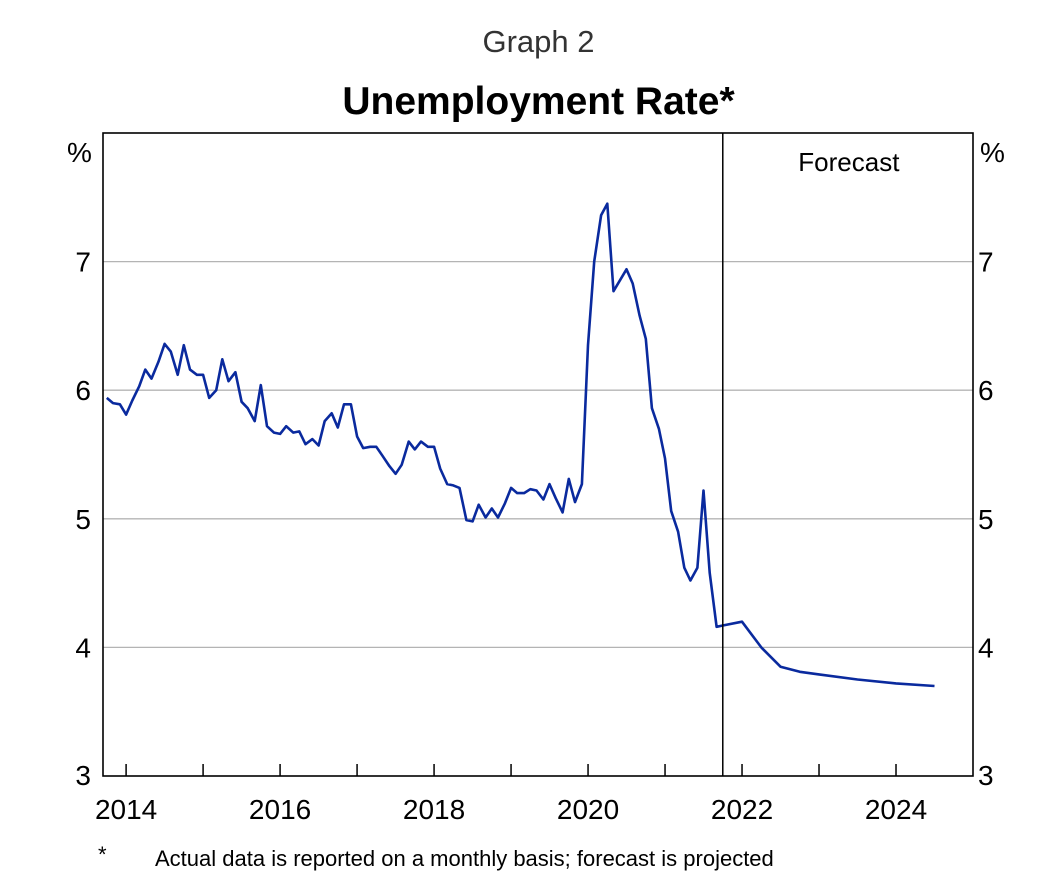 This screenshot has width=1054, height=873. What do you see at coordinates (83, 262) in the screenshot?
I see `y-tick-label-left-7: 7` at bounding box center [83, 262].